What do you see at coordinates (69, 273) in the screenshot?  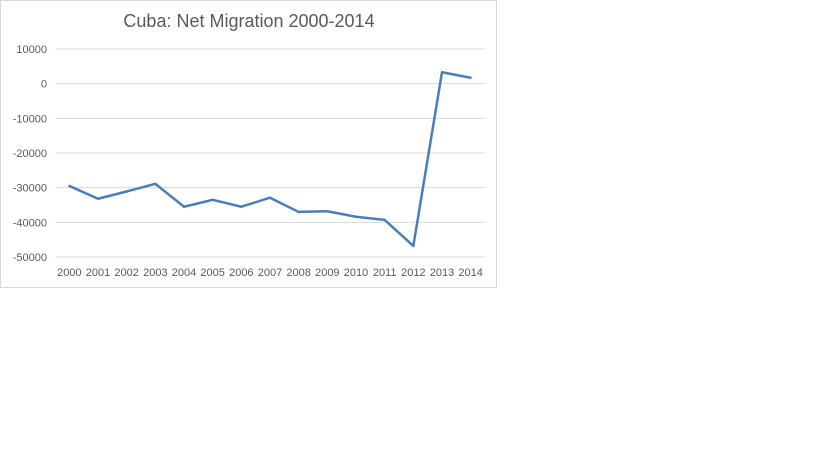 I see `x-tick-label: 2000` at bounding box center [69, 273].